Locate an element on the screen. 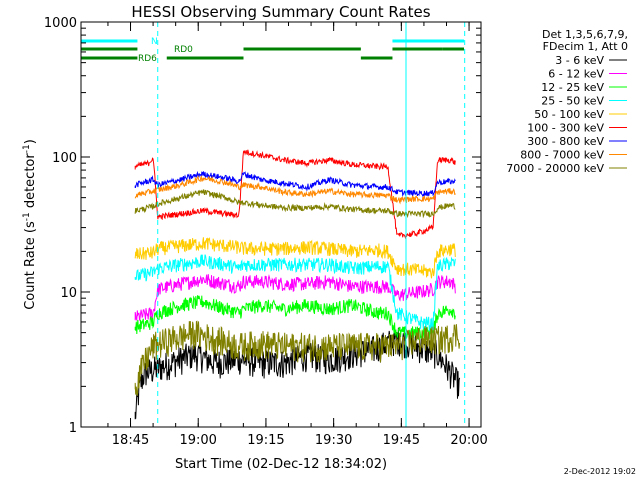  x-tick-label: 19:15 is located at coordinates (265, 440).